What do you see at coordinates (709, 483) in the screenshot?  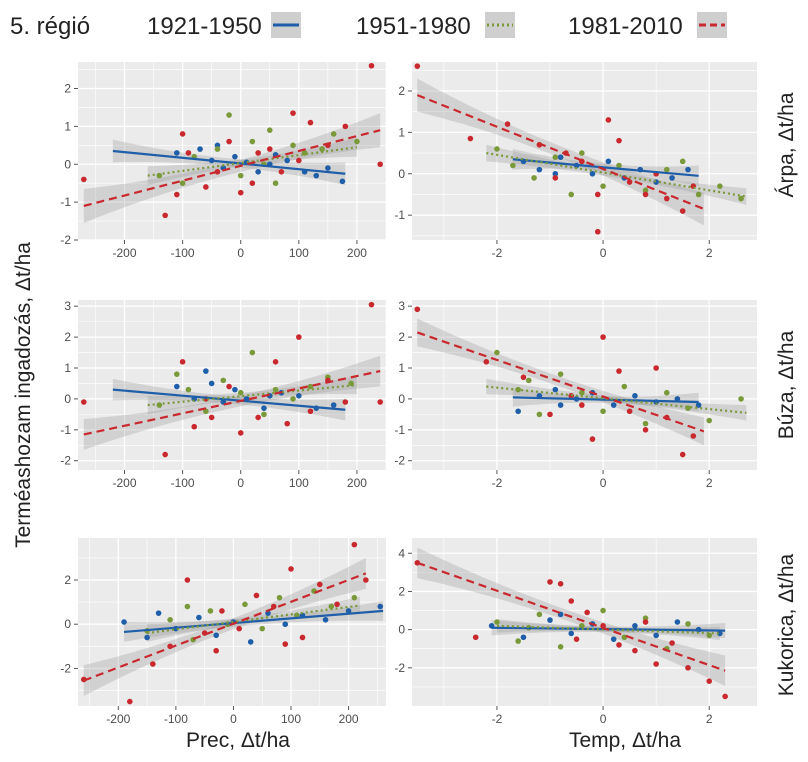 I see `x-tick-label: 2` at bounding box center [709, 483].